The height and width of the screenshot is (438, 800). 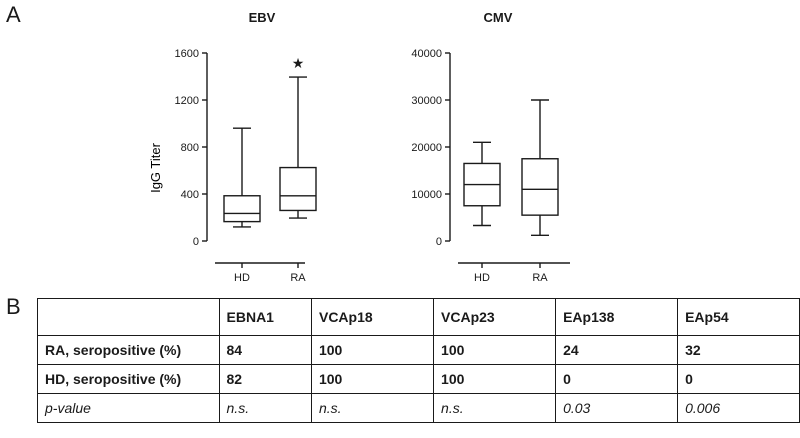 What do you see at coordinates (128, 350) in the screenshot?
I see `row-label: RA, seropositive (%)` at bounding box center [128, 350].